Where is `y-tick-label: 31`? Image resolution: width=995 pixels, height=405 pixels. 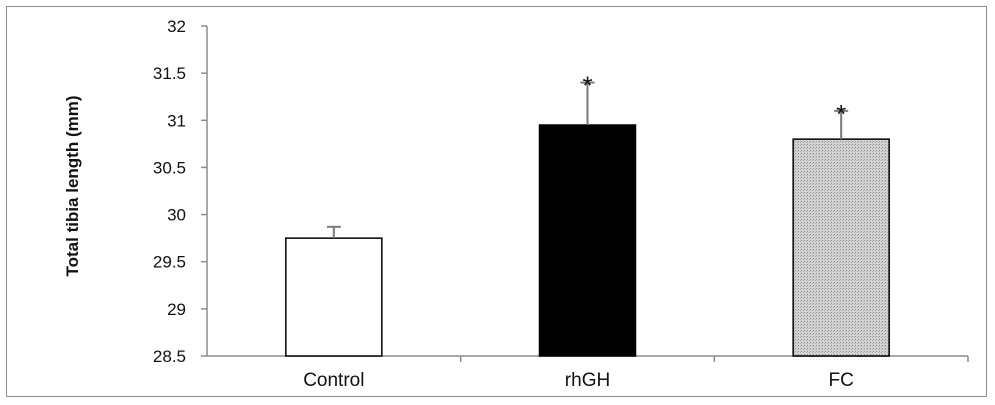
y-tick-label: 31 is located at coordinates (176, 120).